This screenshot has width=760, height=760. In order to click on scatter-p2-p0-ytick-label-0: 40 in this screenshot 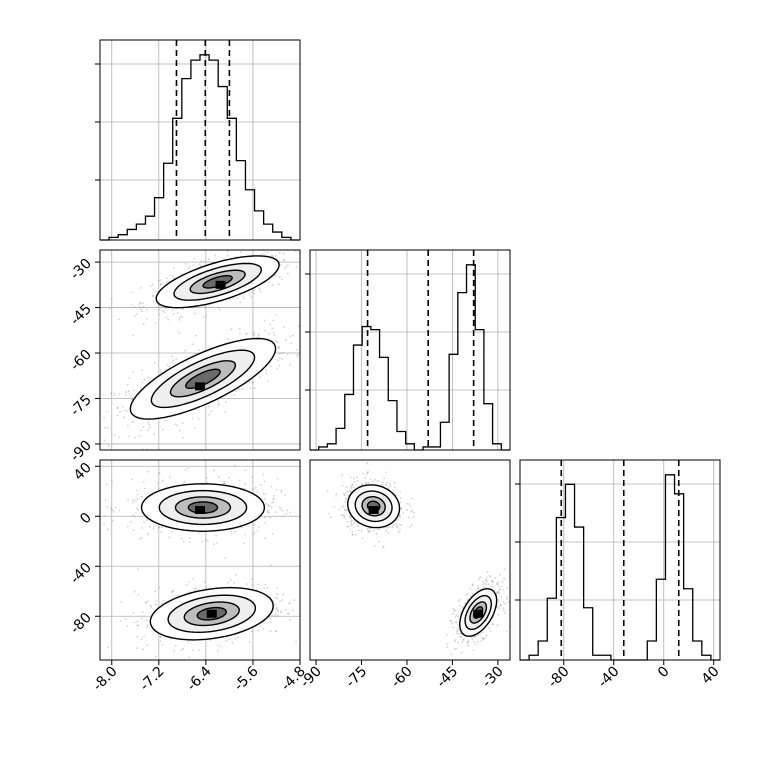, I will do `click(83, 472)`.